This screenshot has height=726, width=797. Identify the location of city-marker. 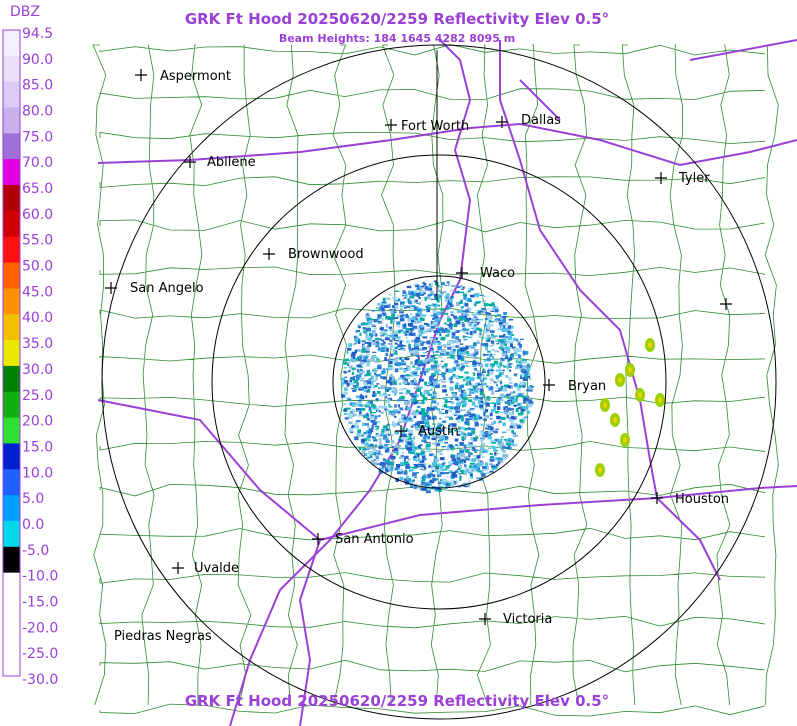
(657, 498).